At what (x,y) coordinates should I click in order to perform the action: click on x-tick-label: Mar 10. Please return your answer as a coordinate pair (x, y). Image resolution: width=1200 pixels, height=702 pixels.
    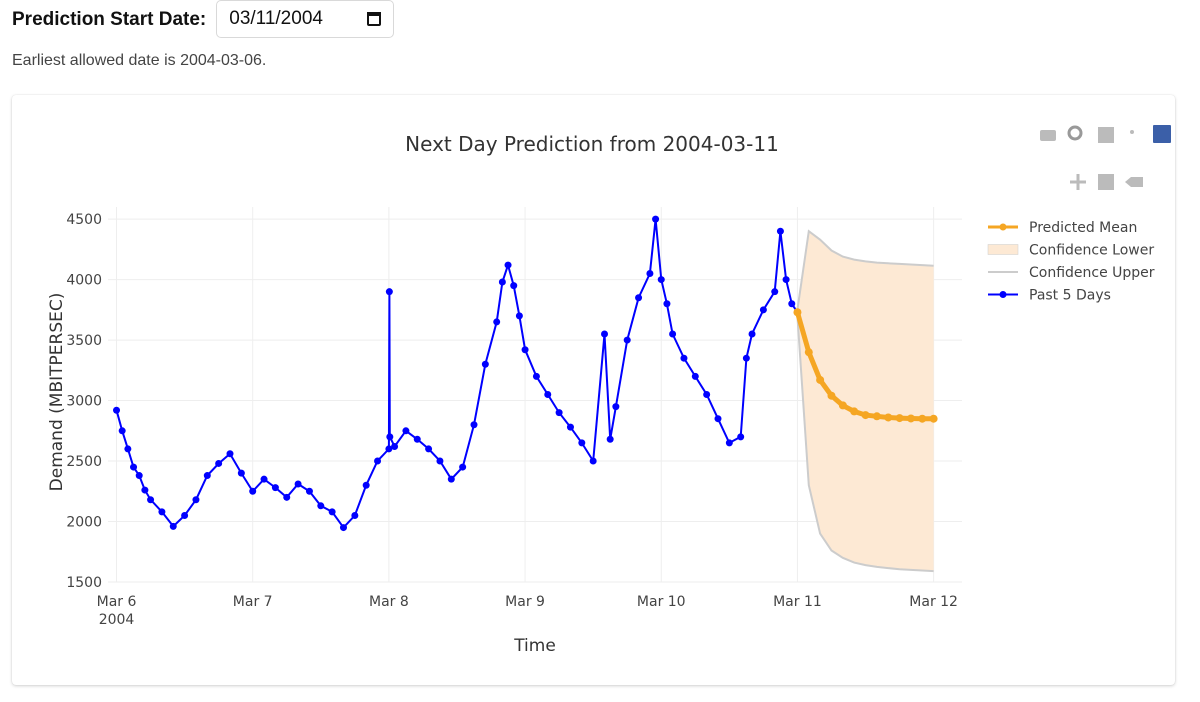
    Looking at the image, I should click on (661, 602).